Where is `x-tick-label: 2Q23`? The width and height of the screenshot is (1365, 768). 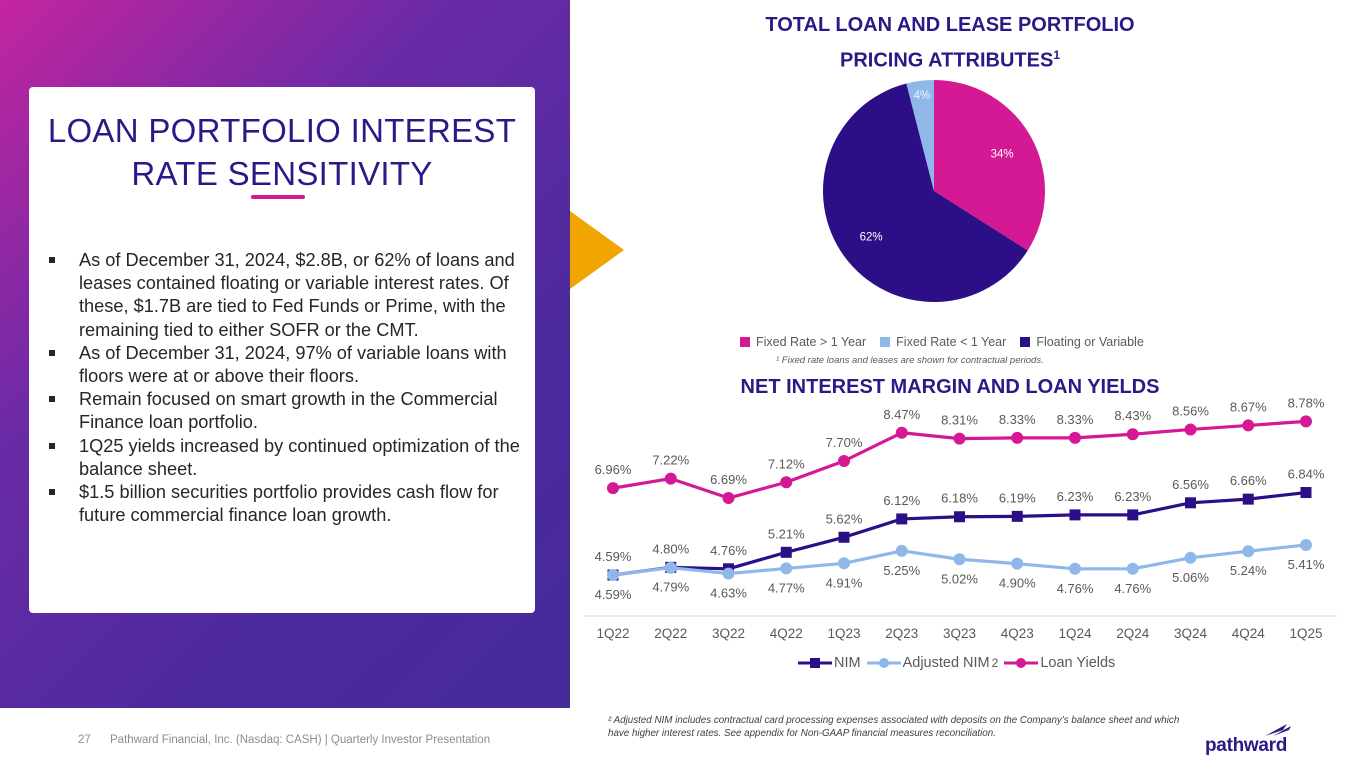 x-tick-label: 2Q23 is located at coordinates (901, 633).